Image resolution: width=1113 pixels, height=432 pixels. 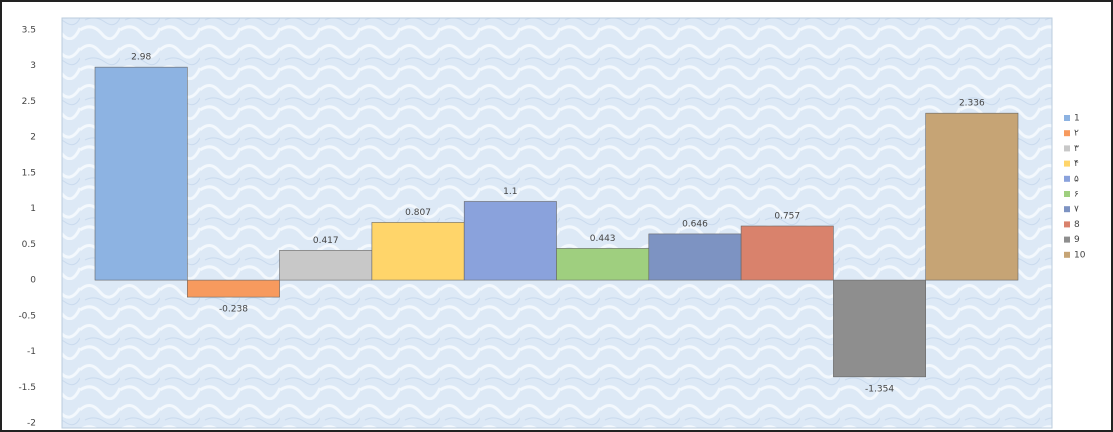 What do you see at coordinates (1076, 149) in the screenshot?
I see `legend-label: ۳` at bounding box center [1076, 149].